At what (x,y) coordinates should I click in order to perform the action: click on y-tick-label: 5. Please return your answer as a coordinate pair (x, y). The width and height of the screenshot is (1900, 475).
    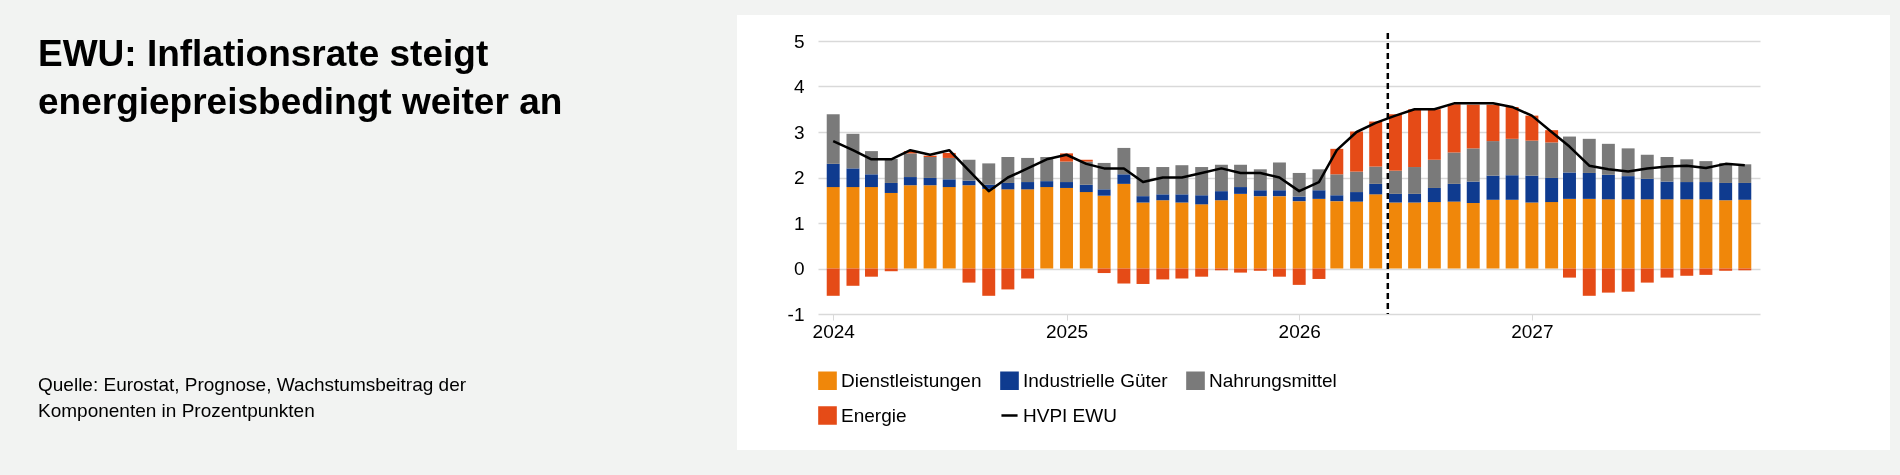
    Looking at the image, I should click on (799, 41).